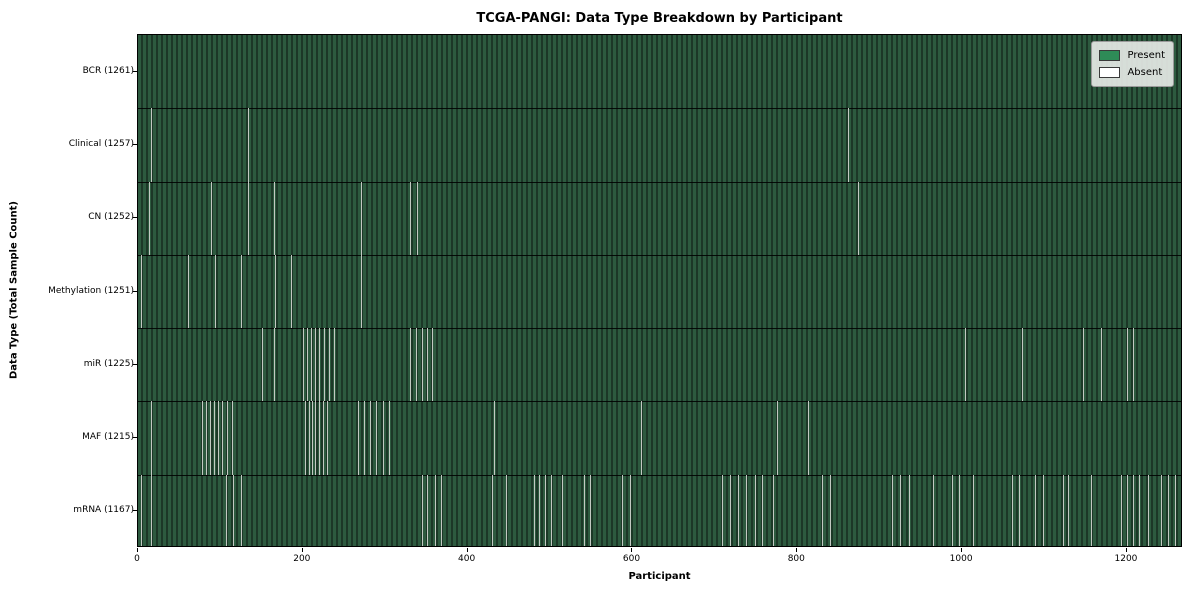 The image size is (1200, 600). Describe the element at coordinates (659, 218) in the screenshot. I see `heatmap-row-cn` at that location.